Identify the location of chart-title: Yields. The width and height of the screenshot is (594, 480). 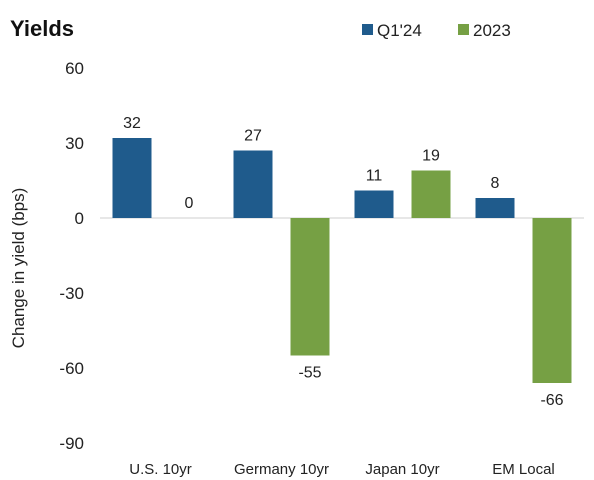
(42, 28).